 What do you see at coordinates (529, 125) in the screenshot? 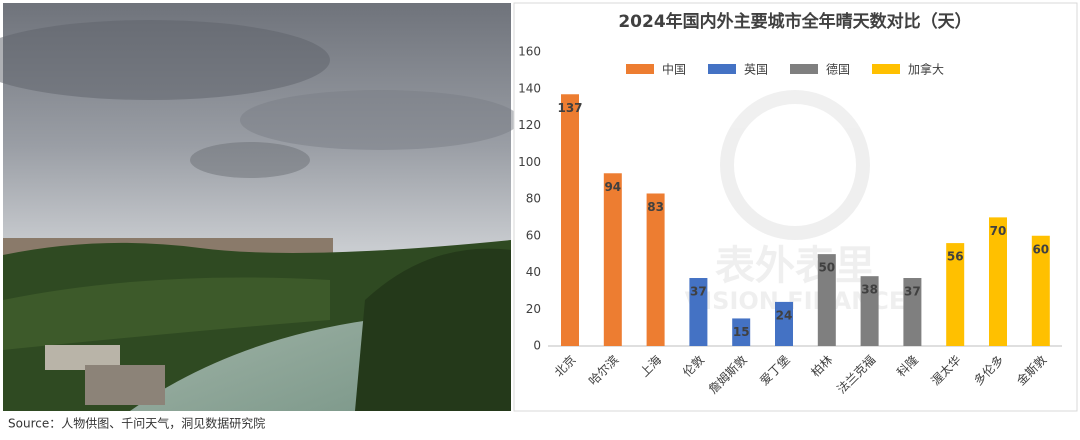
I see `y-tick-label: 120` at bounding box center [529, 125].